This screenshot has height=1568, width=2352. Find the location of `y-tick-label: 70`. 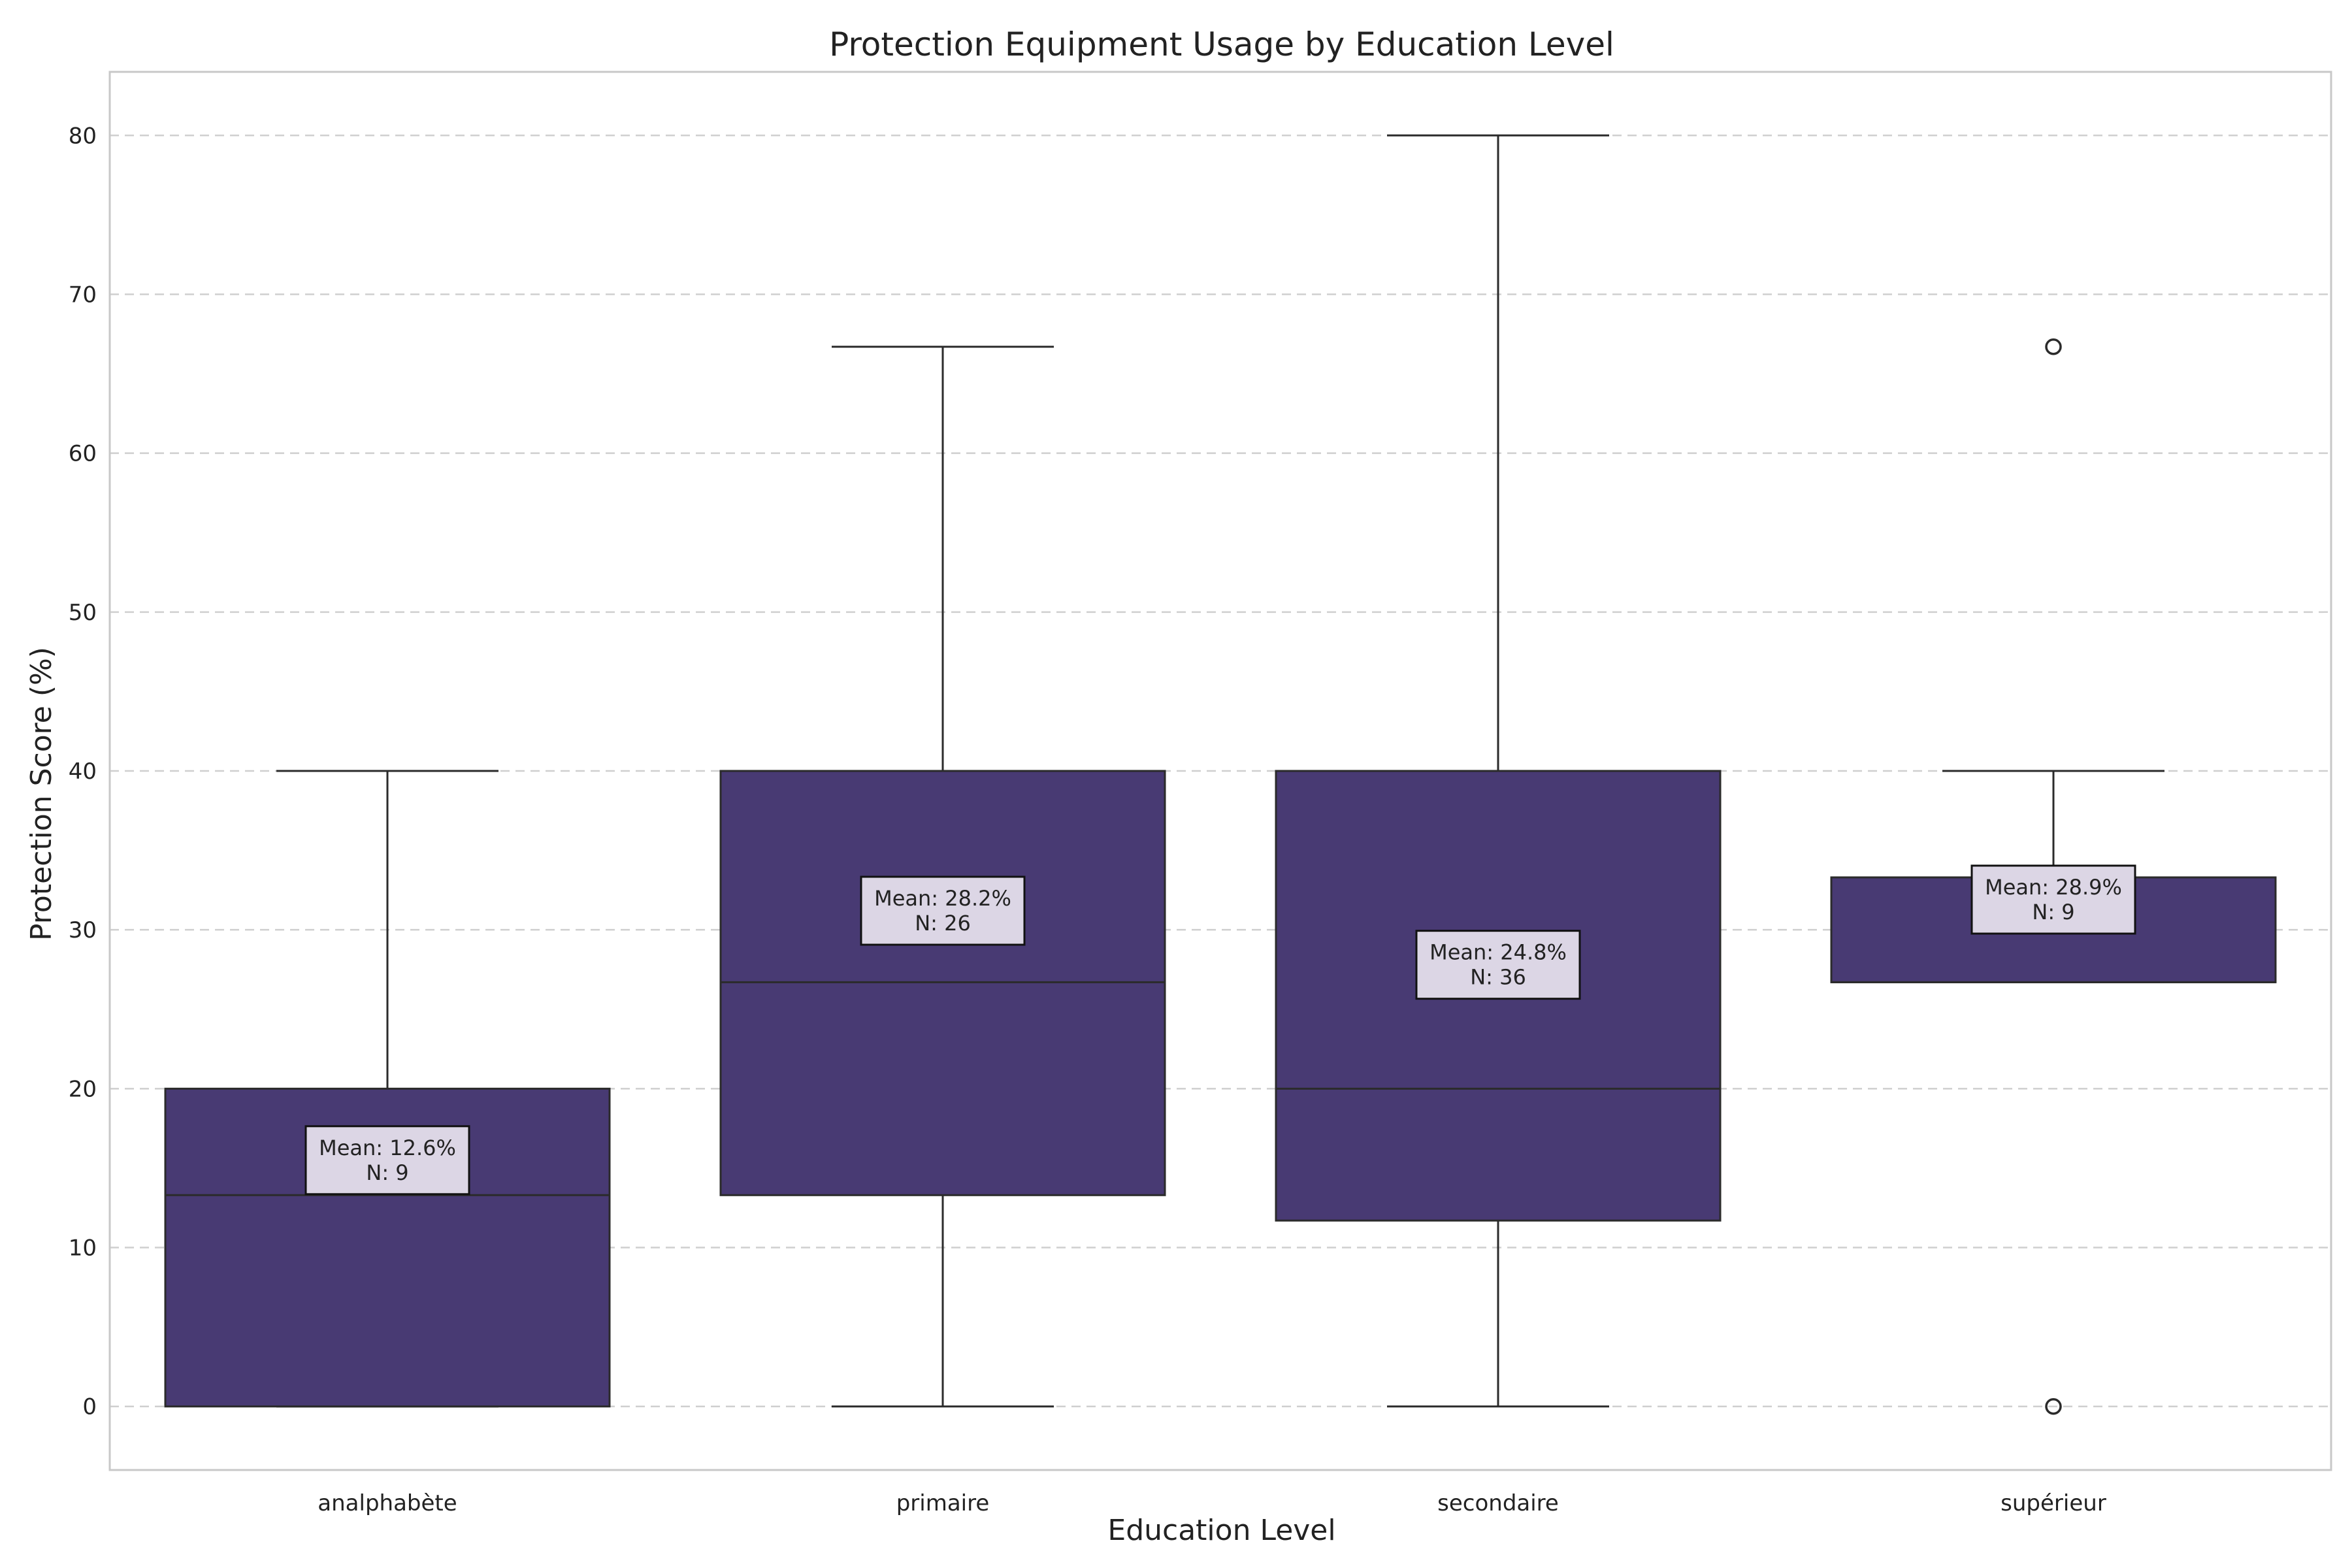

y-tick-label: 70 is located at coordinates (83, 295).